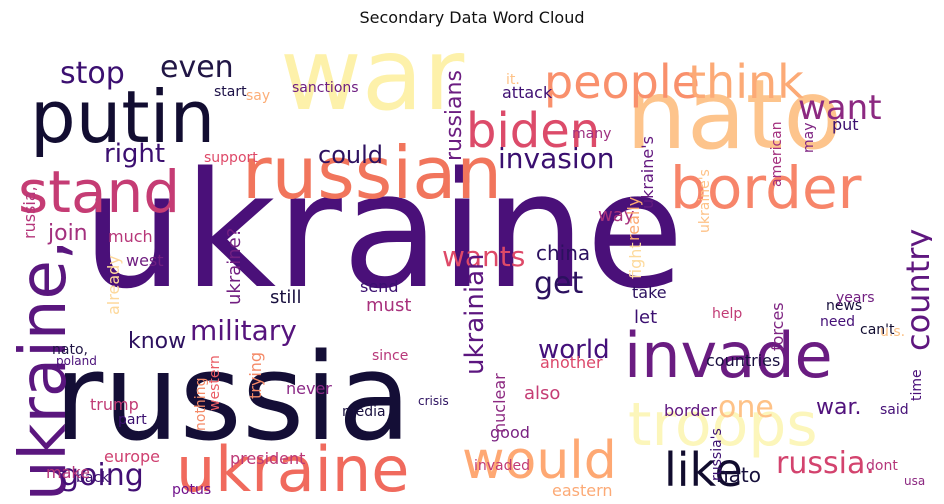 Image resolution: width=944 pixels, height=504 pixels. What do you see at coordinates (350, 155) in the screenshot?
I see `word-cloud-word: could` at bounding box center [350, 155].